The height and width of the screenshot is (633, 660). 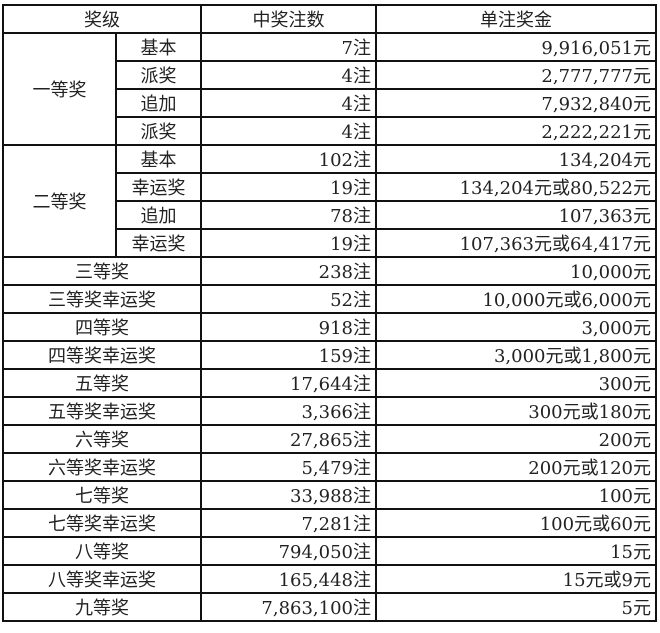 What do you see at coordinates (516, 299) in the screenshot?
I see `prize-amount: 10,000元或6,000元` at bounding box center [516, 299].